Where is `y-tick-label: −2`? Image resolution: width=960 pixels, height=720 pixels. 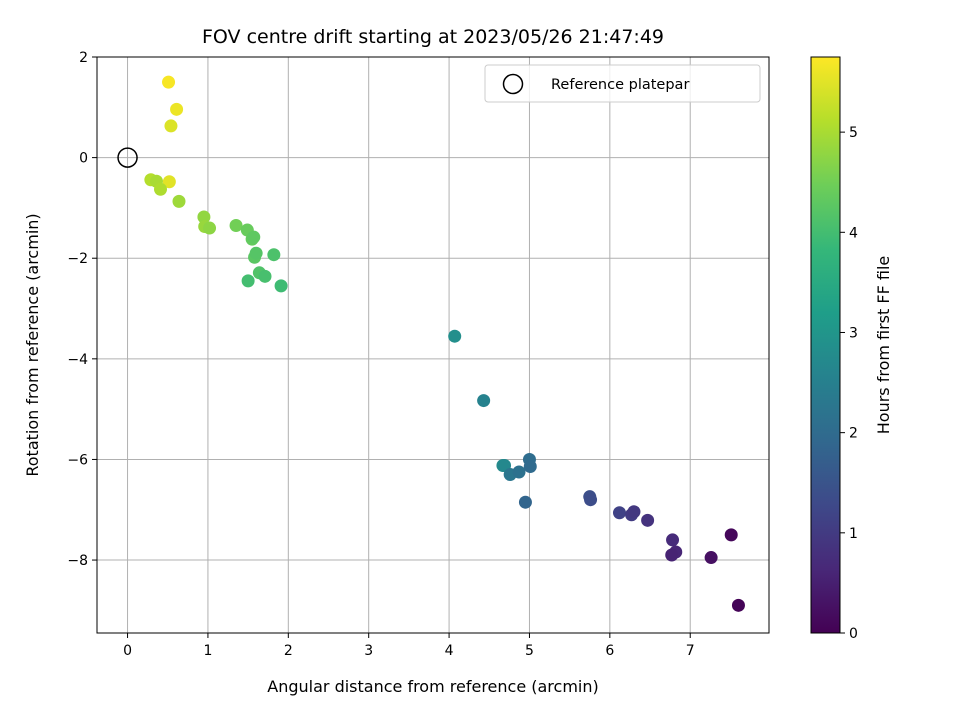 y-tick-label: −2 is located at coordinates (77, 259).